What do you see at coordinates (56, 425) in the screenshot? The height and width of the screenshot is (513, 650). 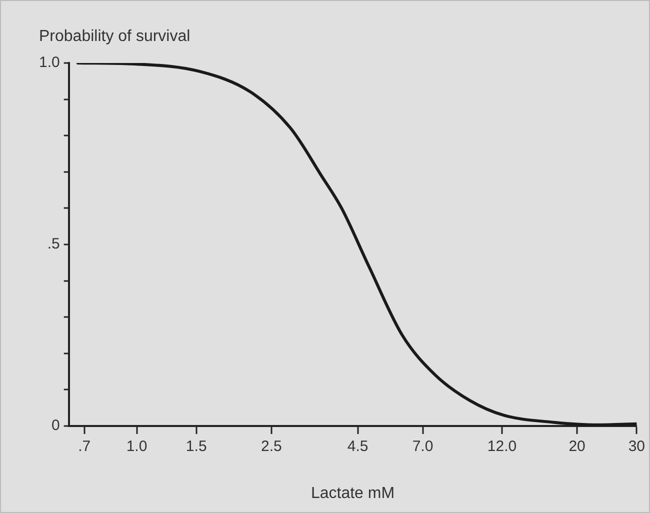 I see `y-tick-label: 0` at bounding box center [56, 425].